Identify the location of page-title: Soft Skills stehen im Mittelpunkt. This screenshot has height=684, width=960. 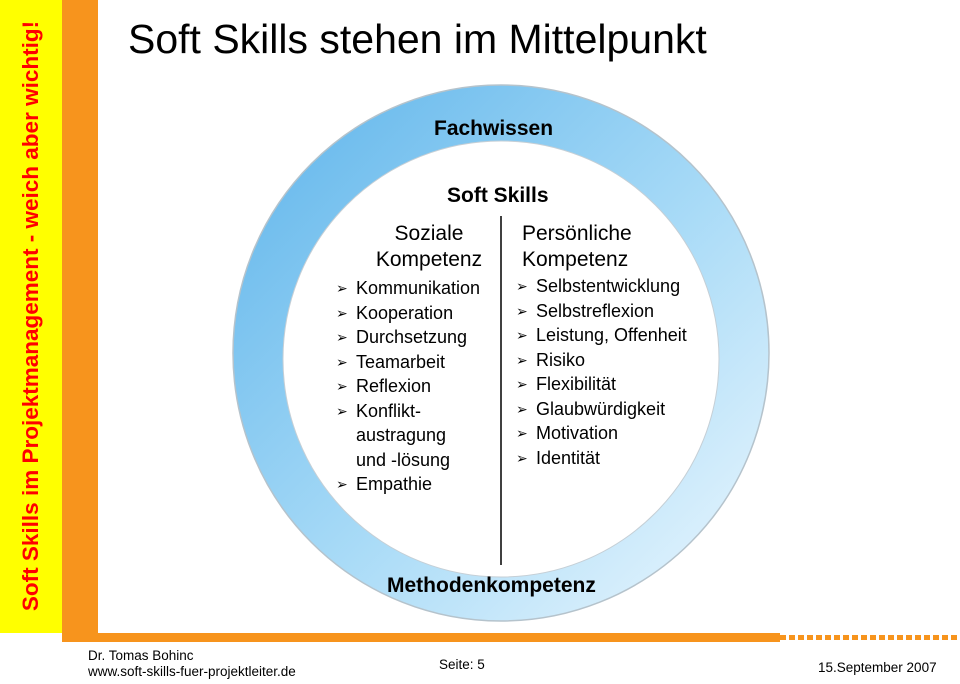
(417, 39).